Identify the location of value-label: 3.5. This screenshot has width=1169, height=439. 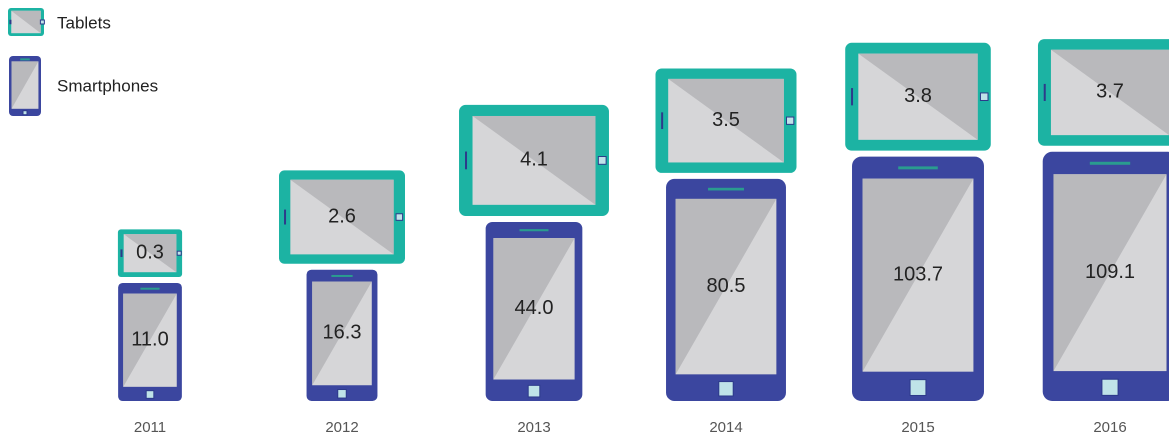
(726, 120).